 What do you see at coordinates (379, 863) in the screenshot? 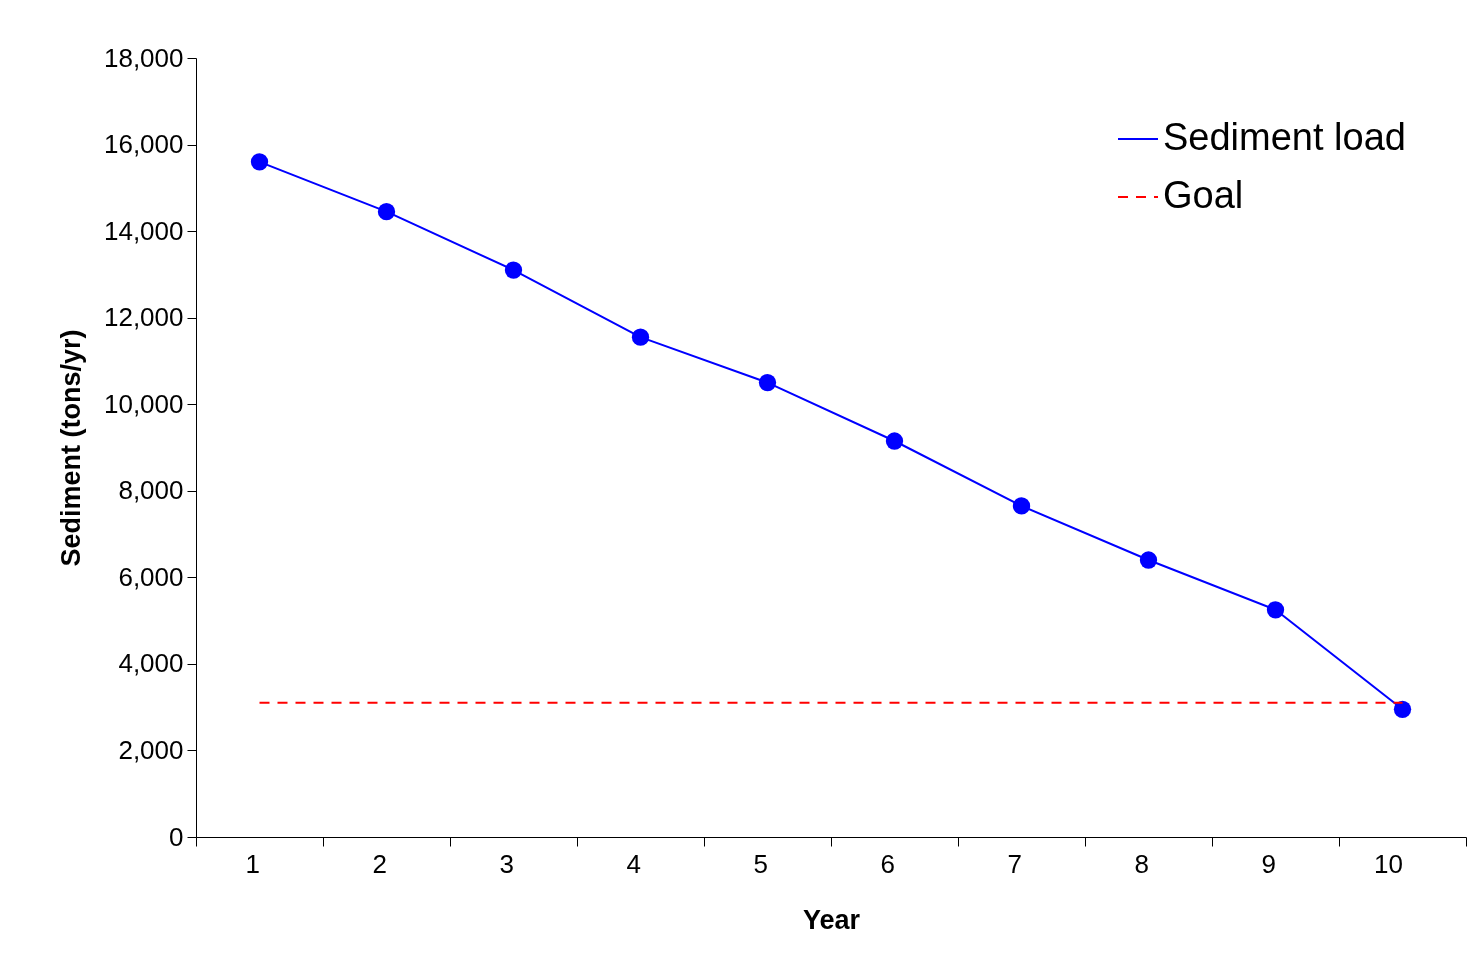
I see `x-tick-label: 2` at bounding box center [379, 863].